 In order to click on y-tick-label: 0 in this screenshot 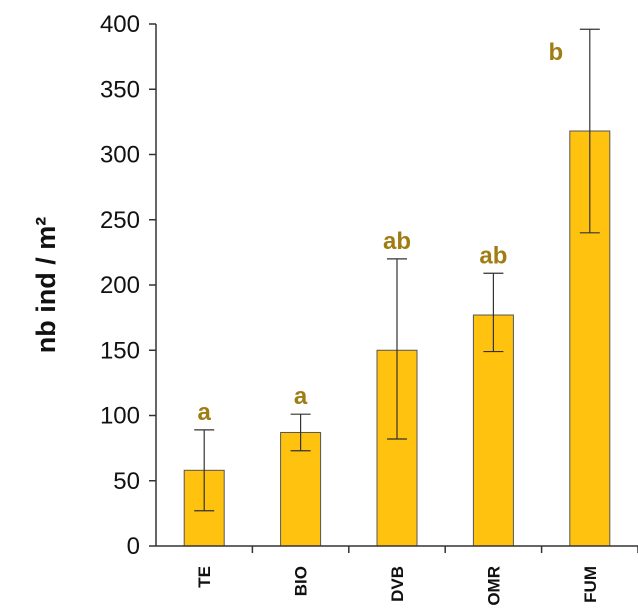, I will do `click(133, 546)`.